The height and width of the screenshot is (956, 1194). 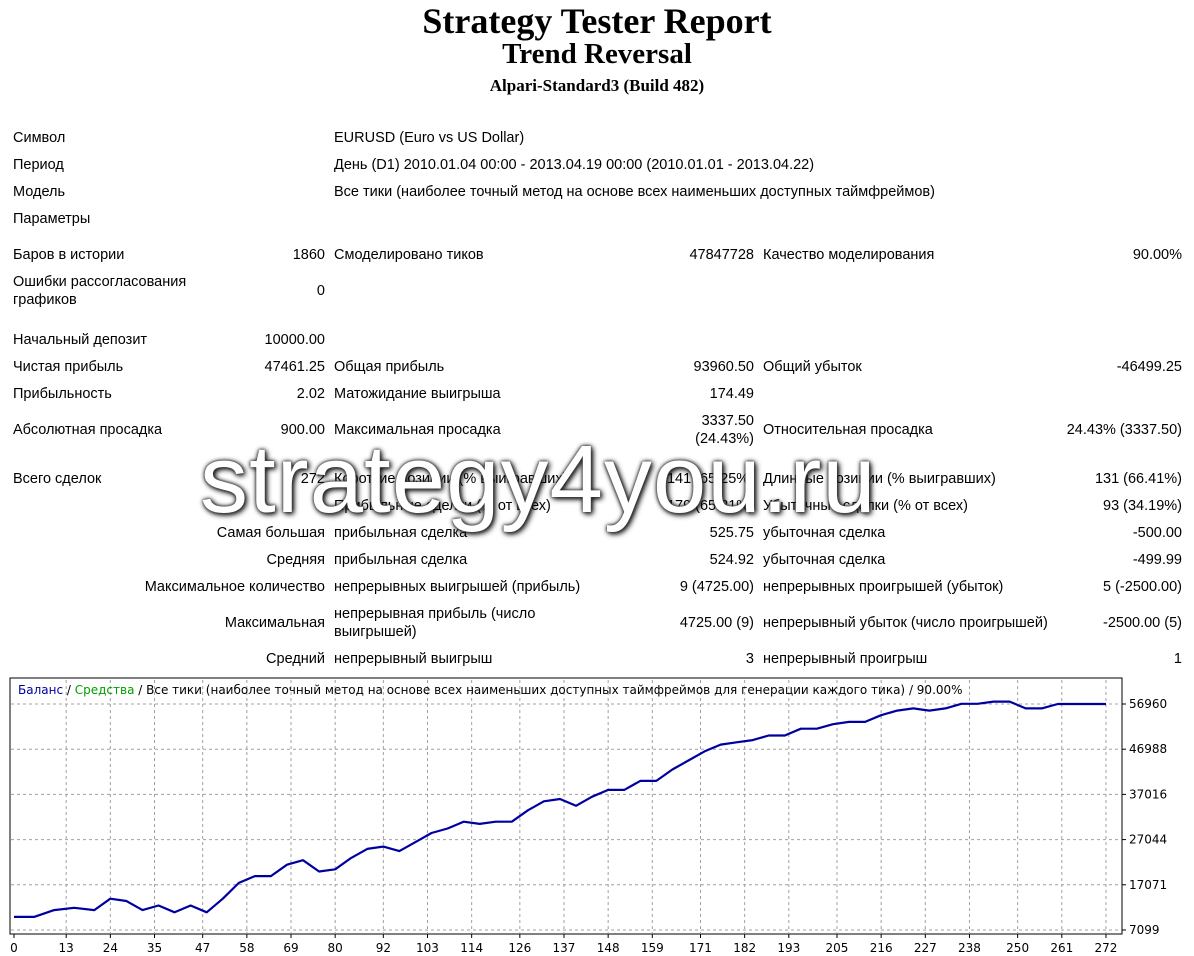 What do you see at coordinates (597, 54) in the screenshot?
I see `strategy-name: Trend Reversal` at bounding box center [597, 54].